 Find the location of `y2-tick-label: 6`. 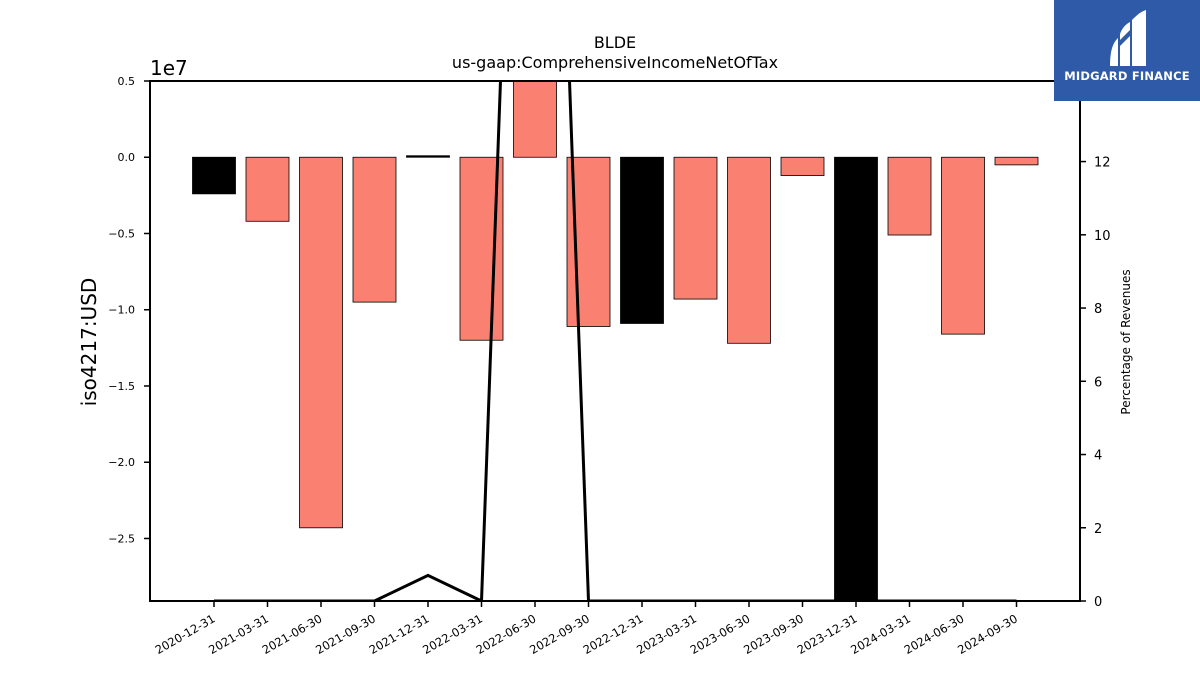

y2-tick-label: 6 is located at coordinates (1098, 382).